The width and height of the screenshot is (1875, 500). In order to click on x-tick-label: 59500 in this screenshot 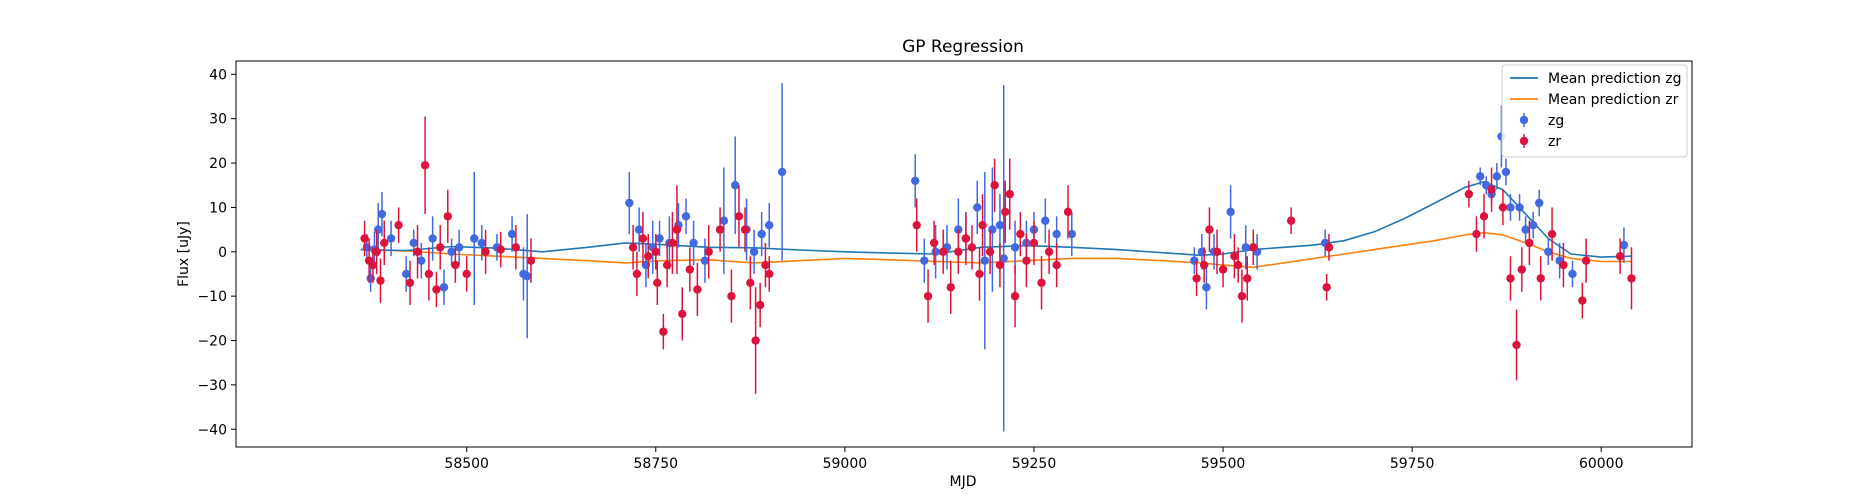, I will do `click(1223, 464)`.